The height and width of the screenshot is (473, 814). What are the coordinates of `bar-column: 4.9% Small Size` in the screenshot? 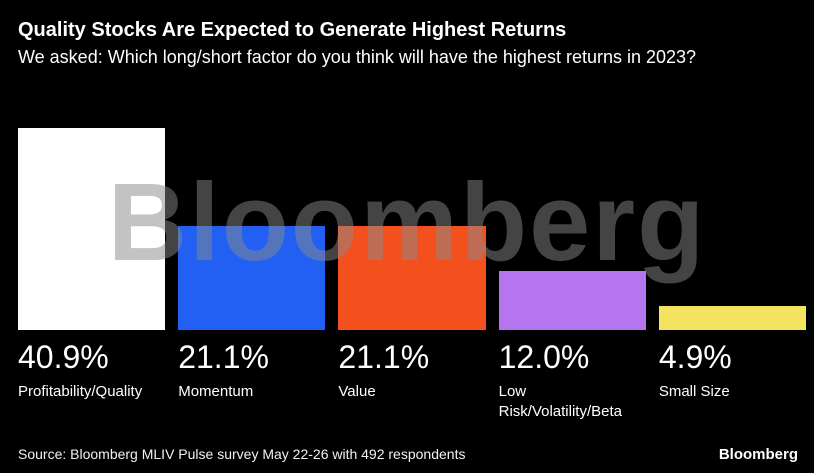 It's located at (732, 274).